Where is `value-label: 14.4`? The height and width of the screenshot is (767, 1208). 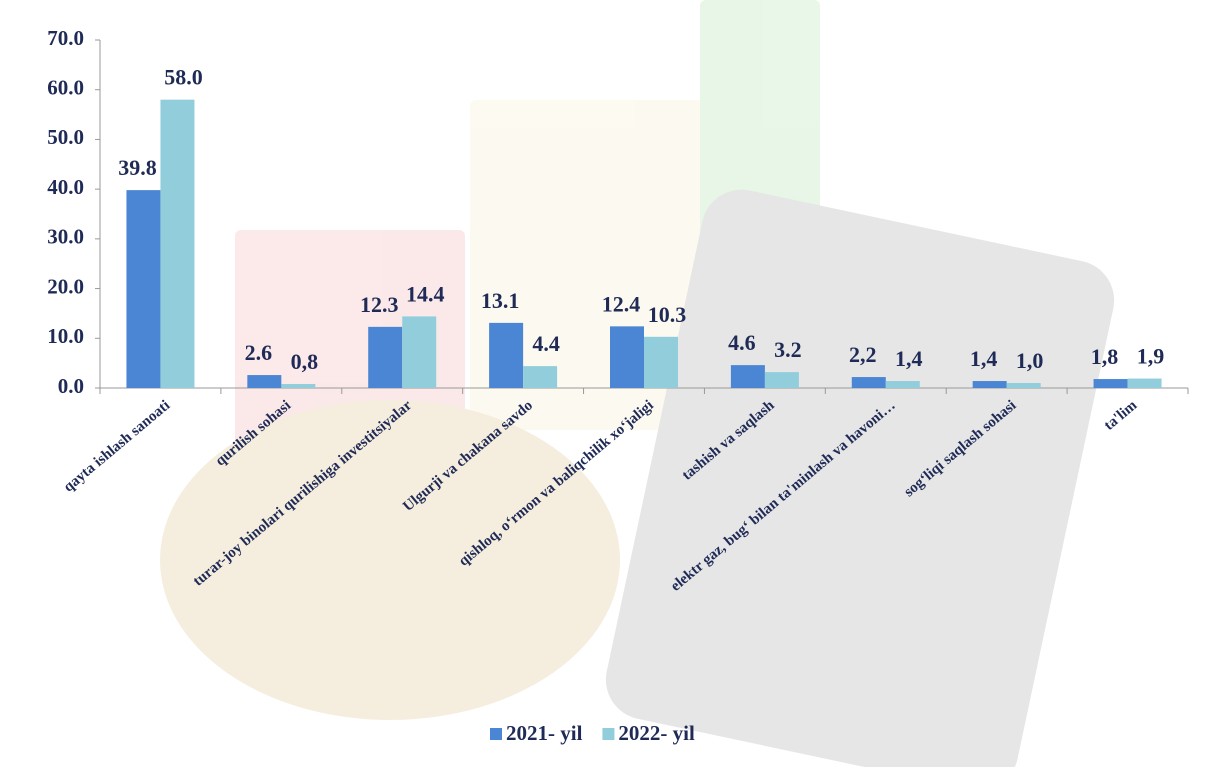
value-label: 14.4 is located at coordinates (425, 293).